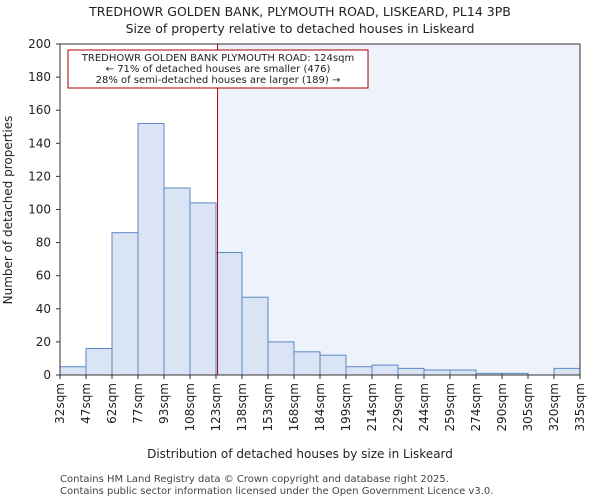 The width and height of the screenshot is (600, 500). What do you see at coordinates (39, 210) in the screenshot?
I see `y-tick-label: 100` at bounding box center [39, 210].